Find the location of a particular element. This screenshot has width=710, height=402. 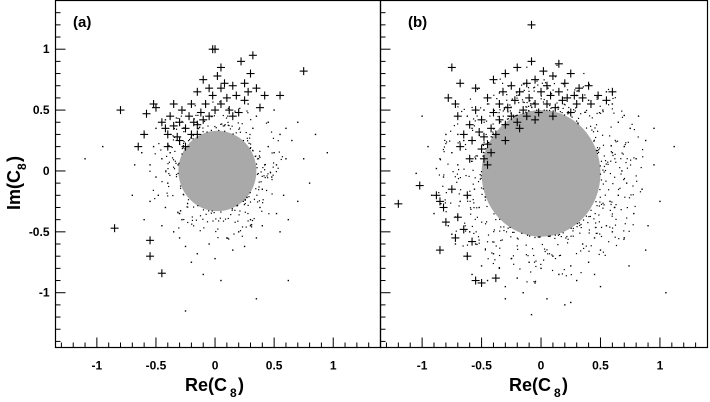

x-tick-label: 0.5 is located at coordinates (600, 366).